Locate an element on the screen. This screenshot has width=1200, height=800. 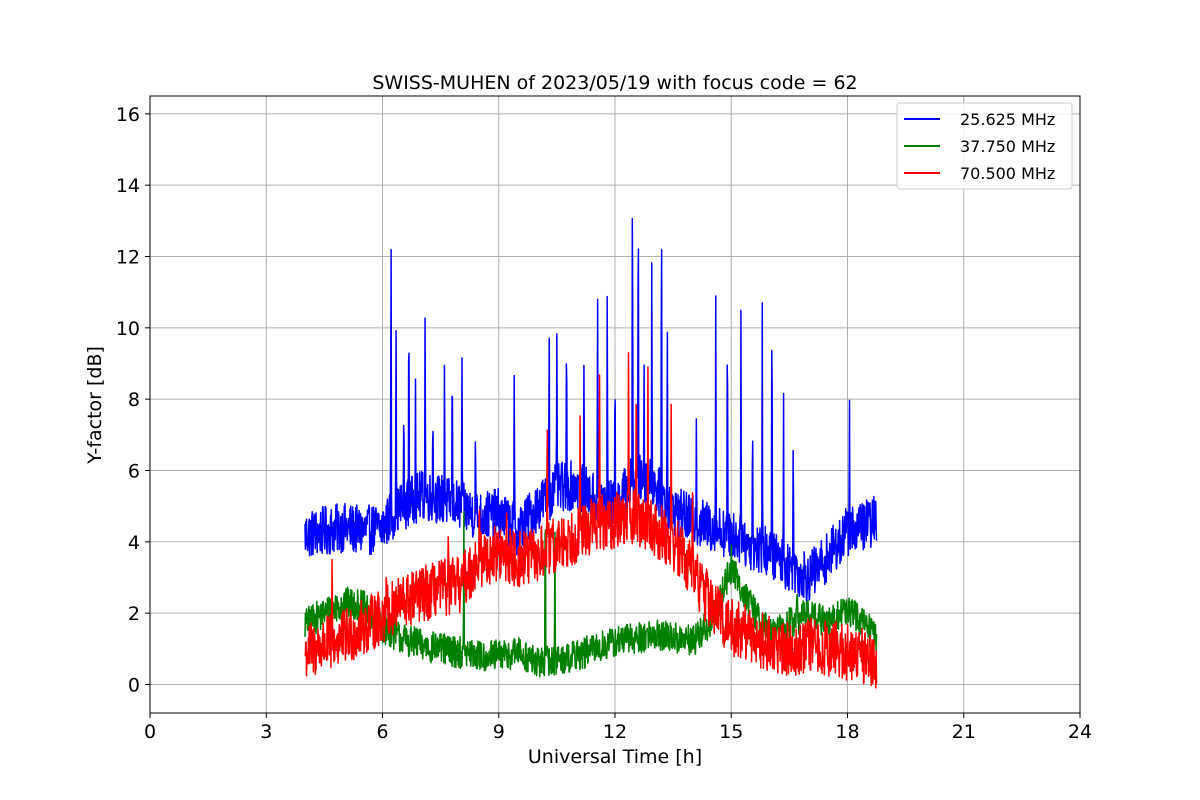
y-tick-label: 0 is located at coordinates (134, 685).